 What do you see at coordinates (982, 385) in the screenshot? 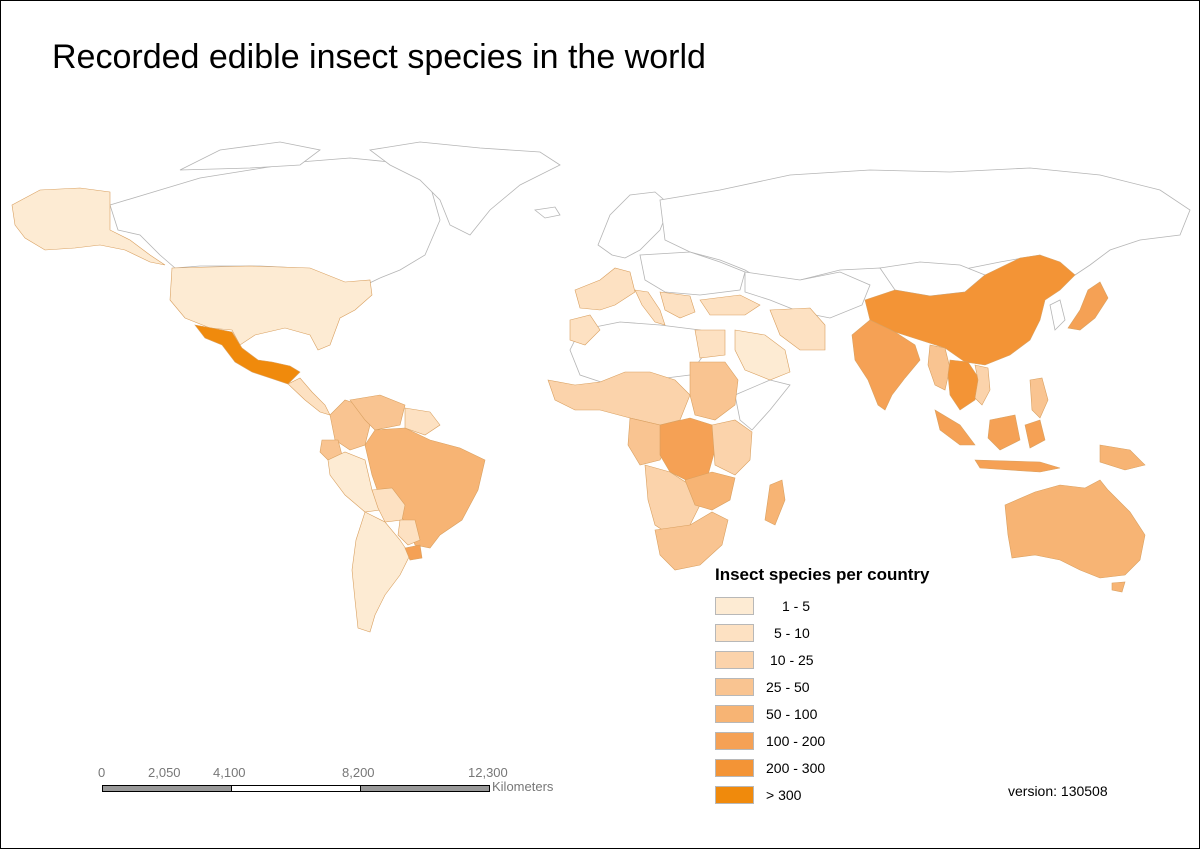
I see `region-vietnam` at bounding box center [982, 385].